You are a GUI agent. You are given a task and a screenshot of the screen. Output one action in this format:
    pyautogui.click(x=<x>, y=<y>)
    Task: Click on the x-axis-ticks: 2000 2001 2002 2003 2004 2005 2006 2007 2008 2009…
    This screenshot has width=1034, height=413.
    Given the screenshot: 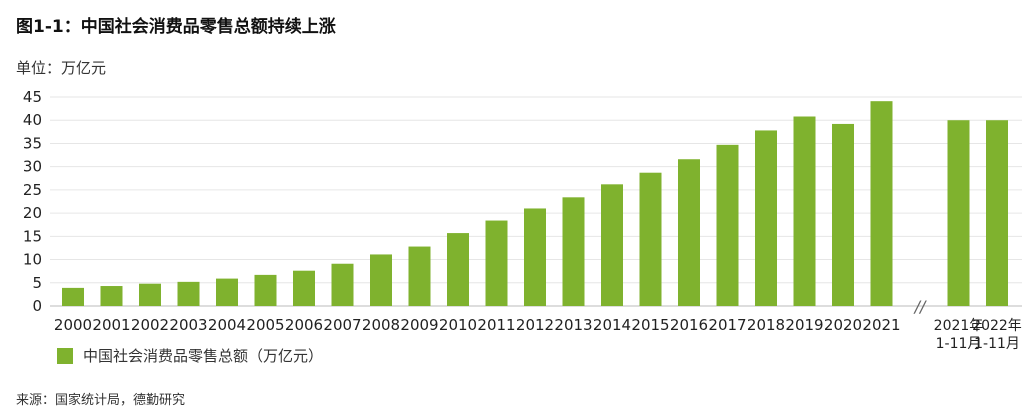 What is the action you would take?
    pyautogui.click(x=538, y=334)
    